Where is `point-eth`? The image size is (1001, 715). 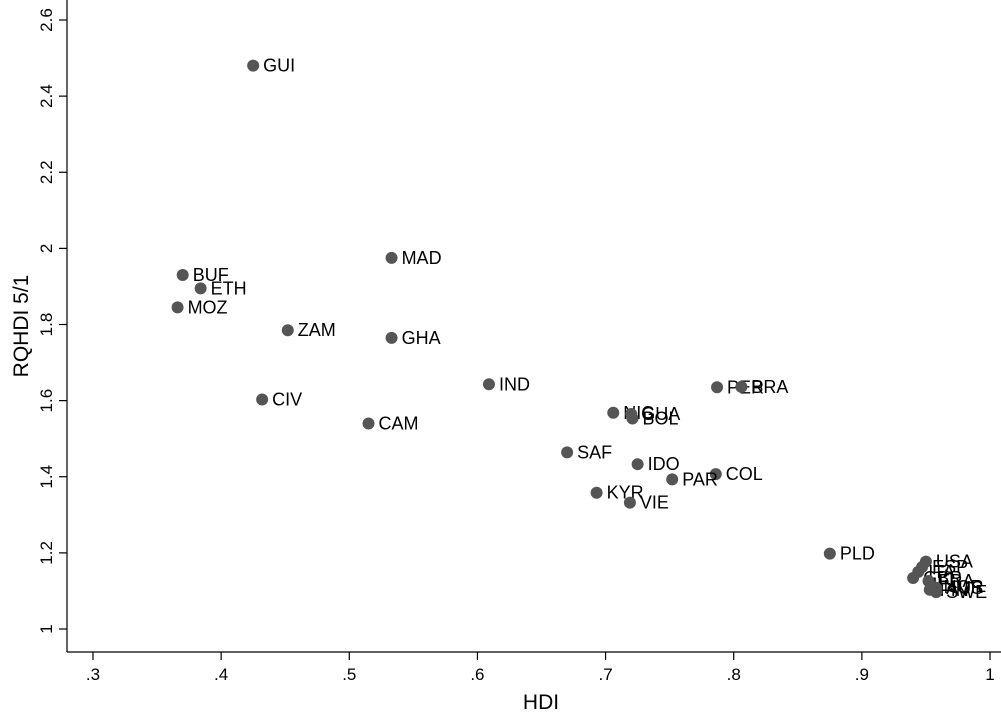 point-eth is located at coordinates (200, 288).